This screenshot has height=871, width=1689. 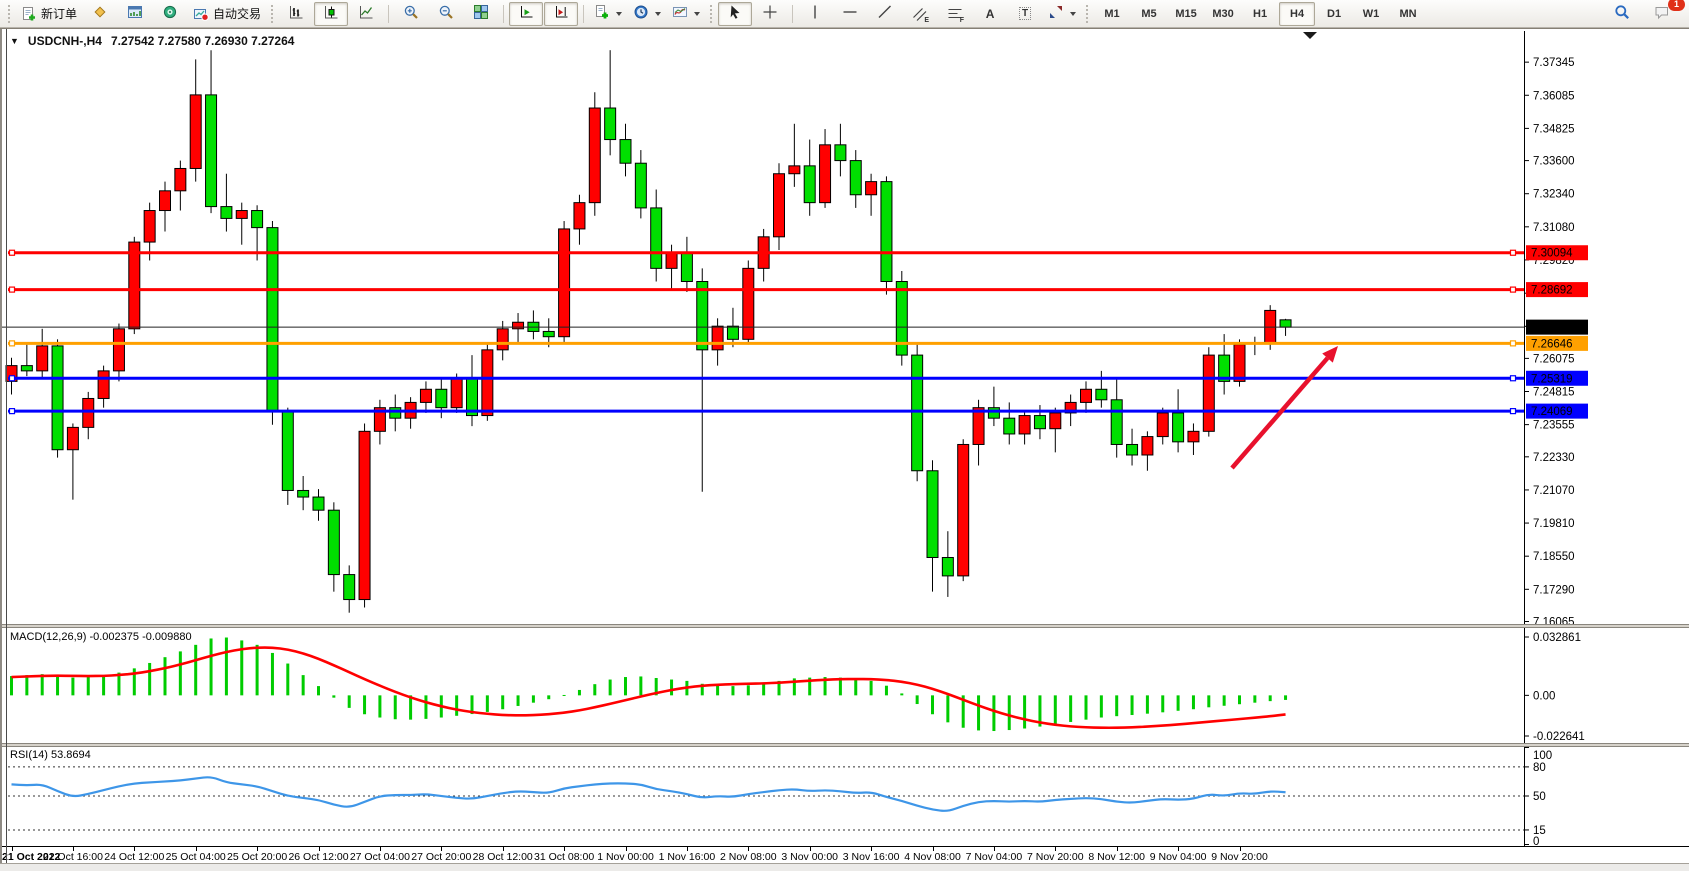 What do you see at coordinates (1310, 35) in the screenshot?
I see `chart-shift-marker` at bounding box center [1310, 35].